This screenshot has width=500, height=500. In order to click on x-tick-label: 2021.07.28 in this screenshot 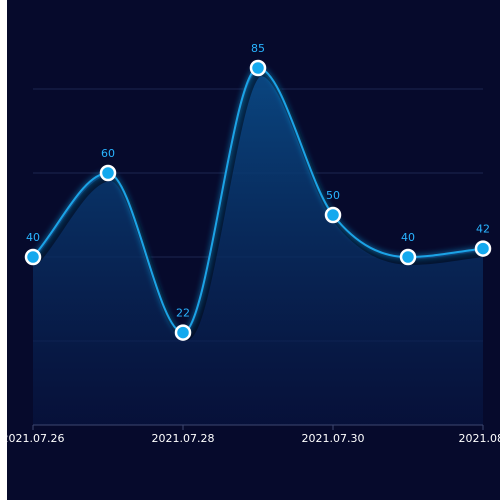, I will do `click(183, 438)`.